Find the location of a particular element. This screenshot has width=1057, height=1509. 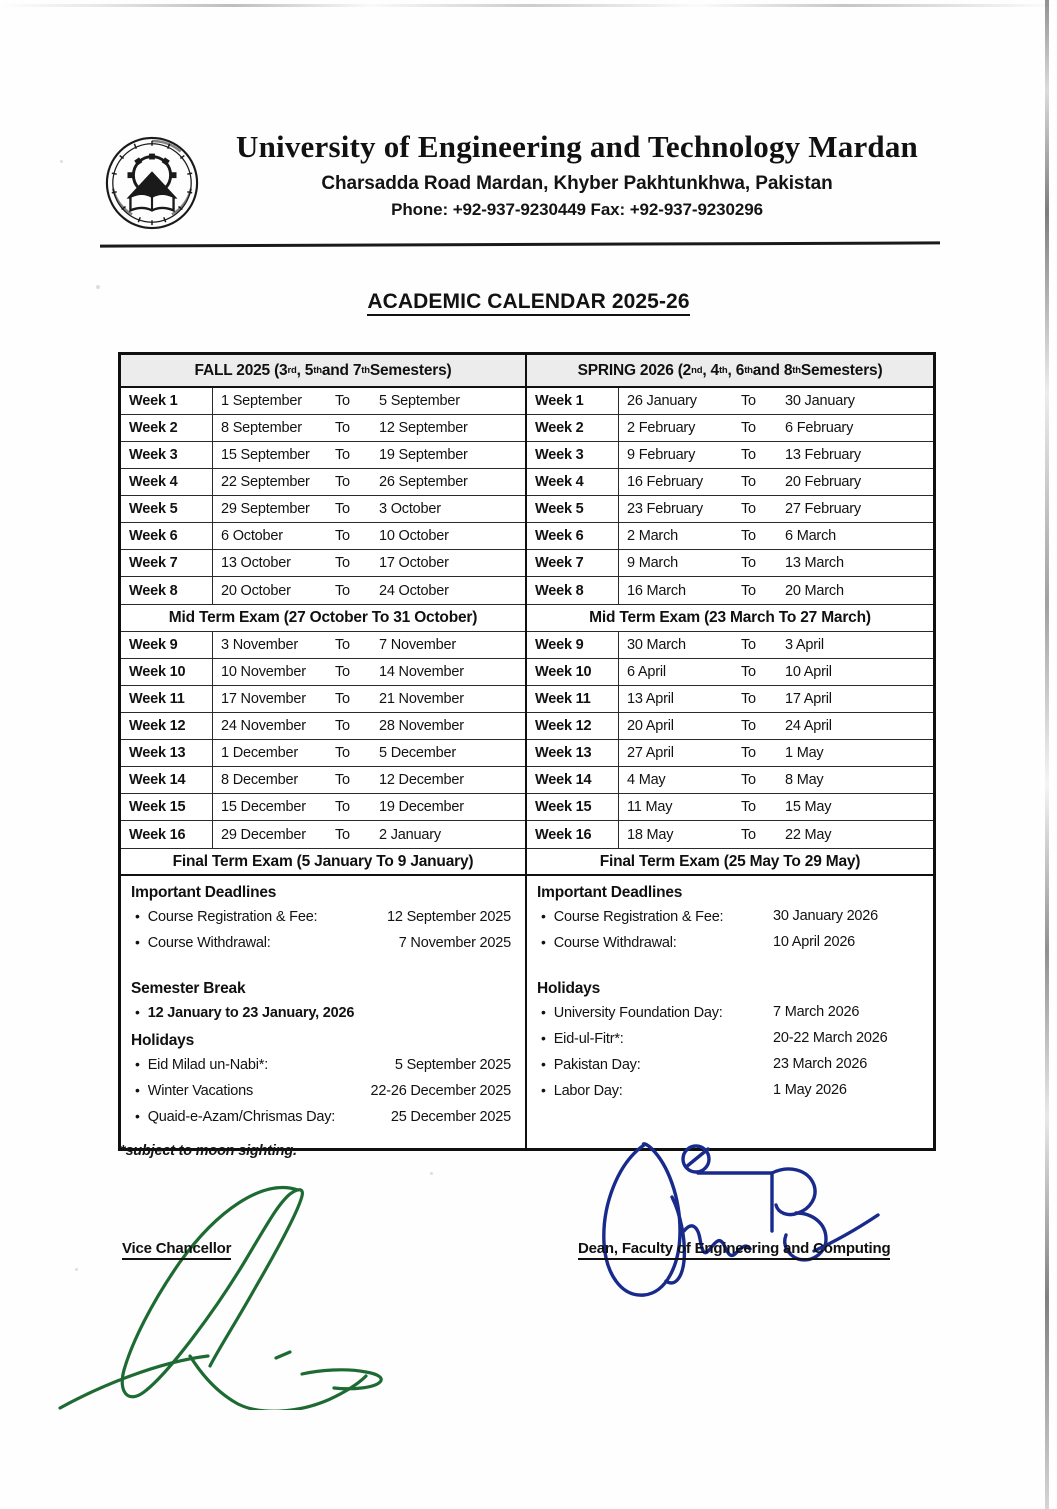

table-row: Week 1 26 January To 30 January is located at coordinates (730, 401).